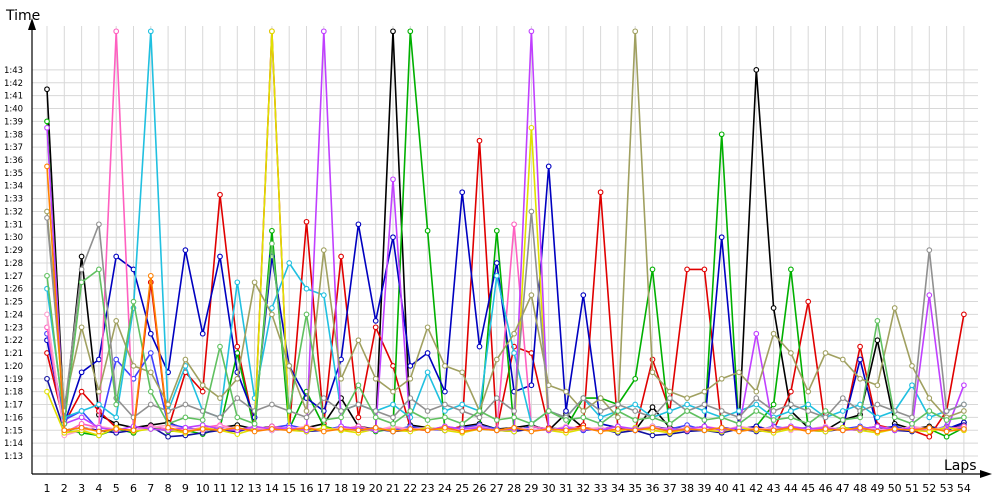 The width and height of the screenshot is (1000, 504). I want to click on x-tick-label: 38, so click(687, 488).